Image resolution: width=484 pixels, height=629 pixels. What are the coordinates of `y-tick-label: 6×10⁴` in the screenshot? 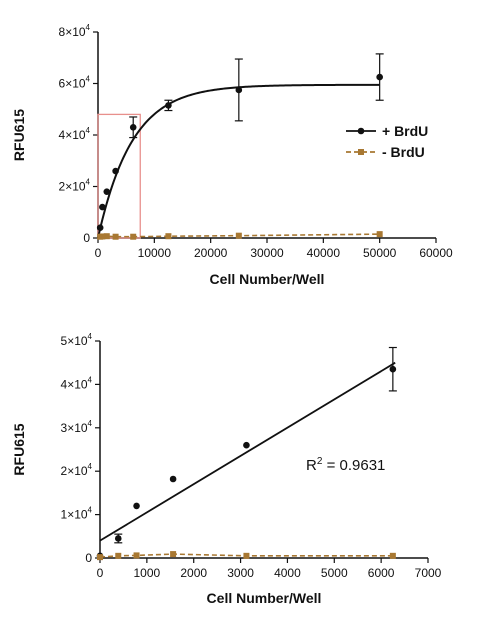 It's located at (75, 83).